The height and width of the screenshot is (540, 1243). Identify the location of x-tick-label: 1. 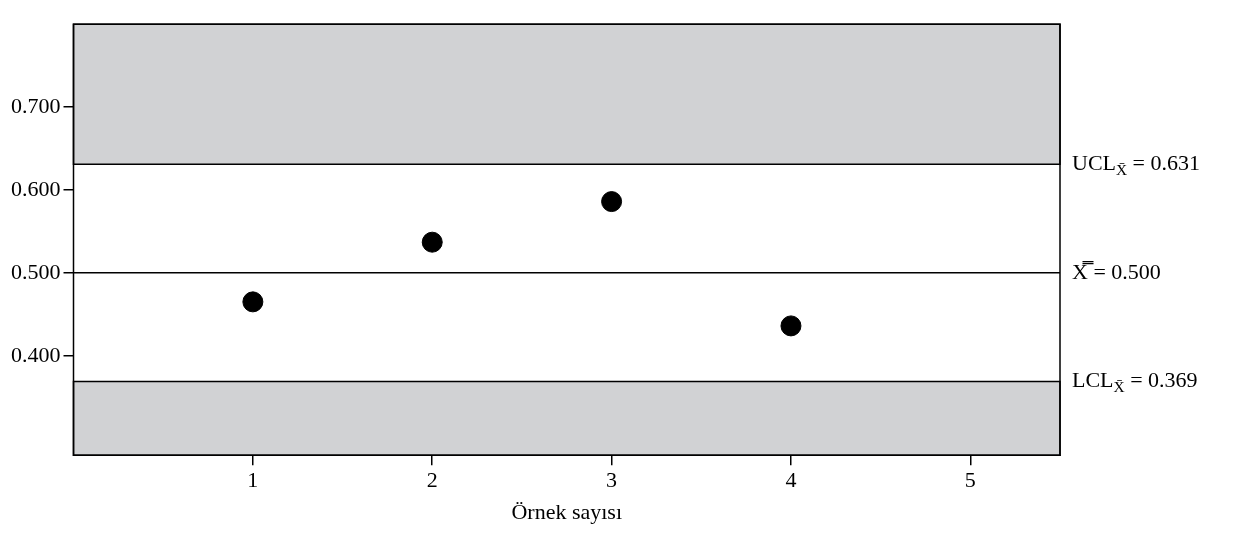
(253, 480).